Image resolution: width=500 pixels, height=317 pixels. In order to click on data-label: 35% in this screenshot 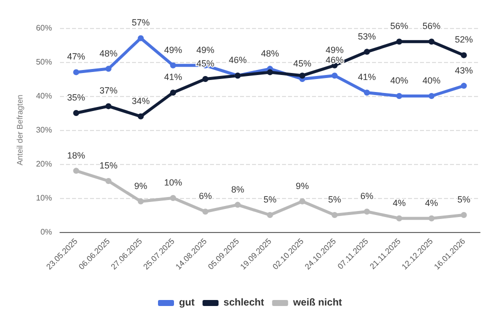, I will do `click(76, 97)`.